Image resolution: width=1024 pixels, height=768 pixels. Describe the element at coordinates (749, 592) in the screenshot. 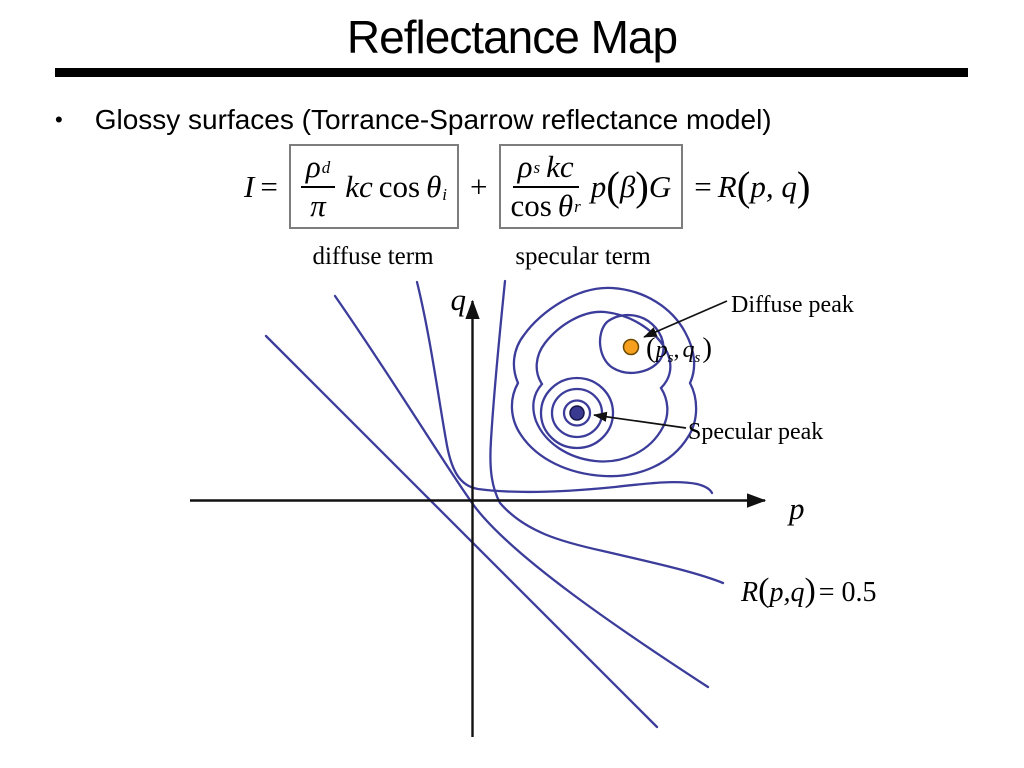

I see `rlabel-fn: R` at that location.